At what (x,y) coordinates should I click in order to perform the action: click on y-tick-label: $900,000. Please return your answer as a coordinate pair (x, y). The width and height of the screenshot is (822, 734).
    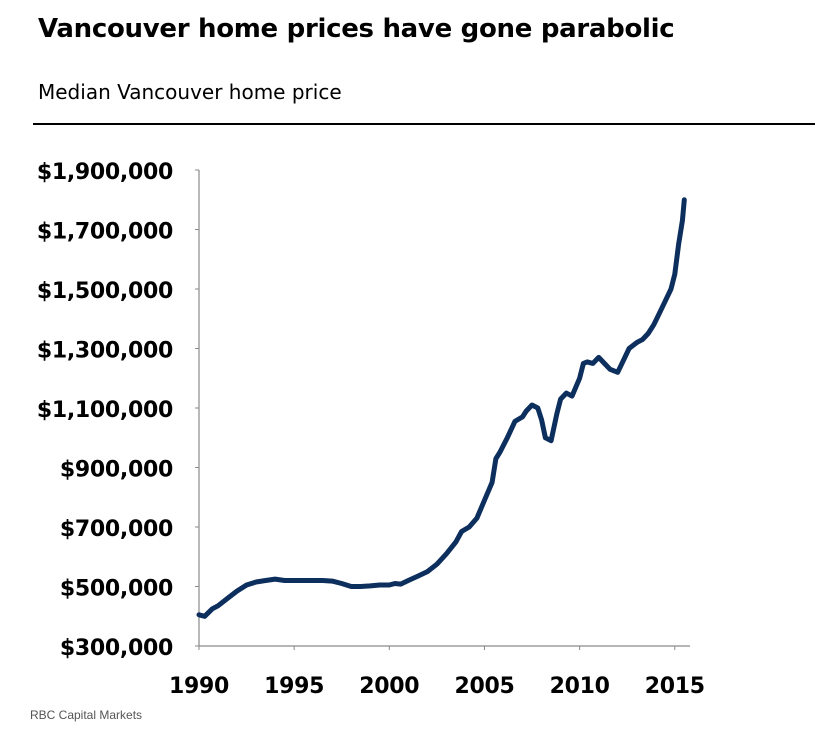
    Looking at the image, I should click on (116, 470).